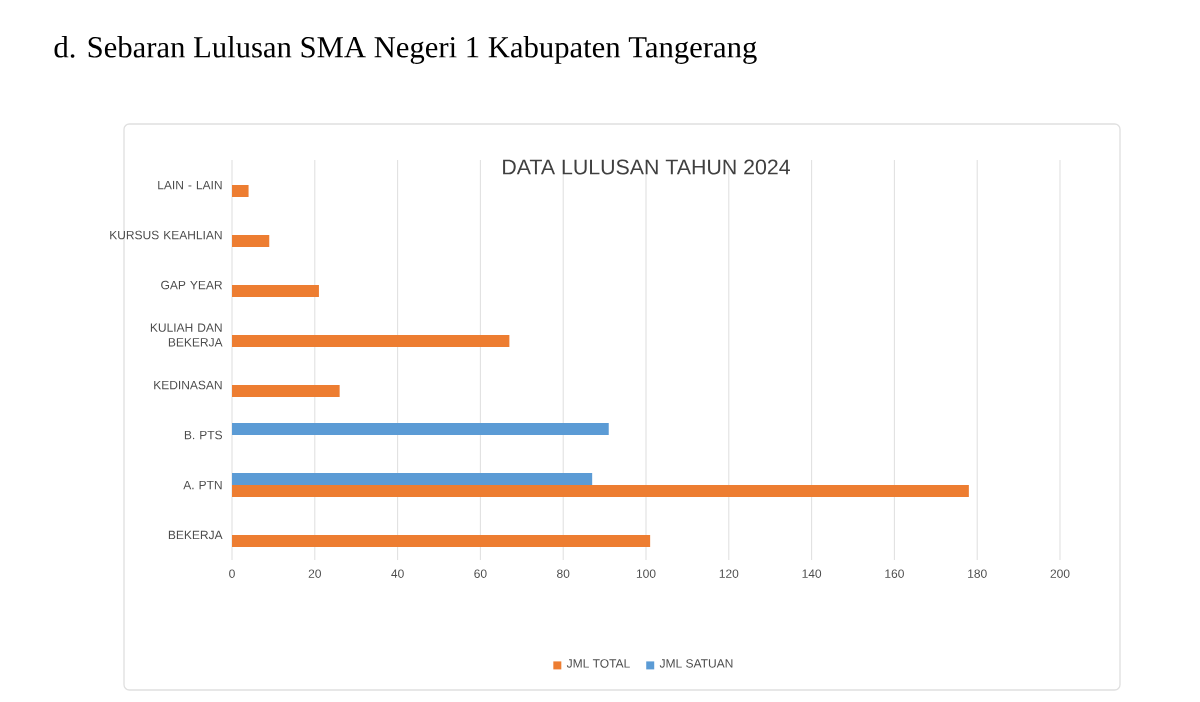 Image resolution: width=1200 pixels, height=702 pixels. I want to click on chart-title: d. Sebaran Lulusan SMA Negeri 1 Kabupaten Tangerang, so click(405, 50).